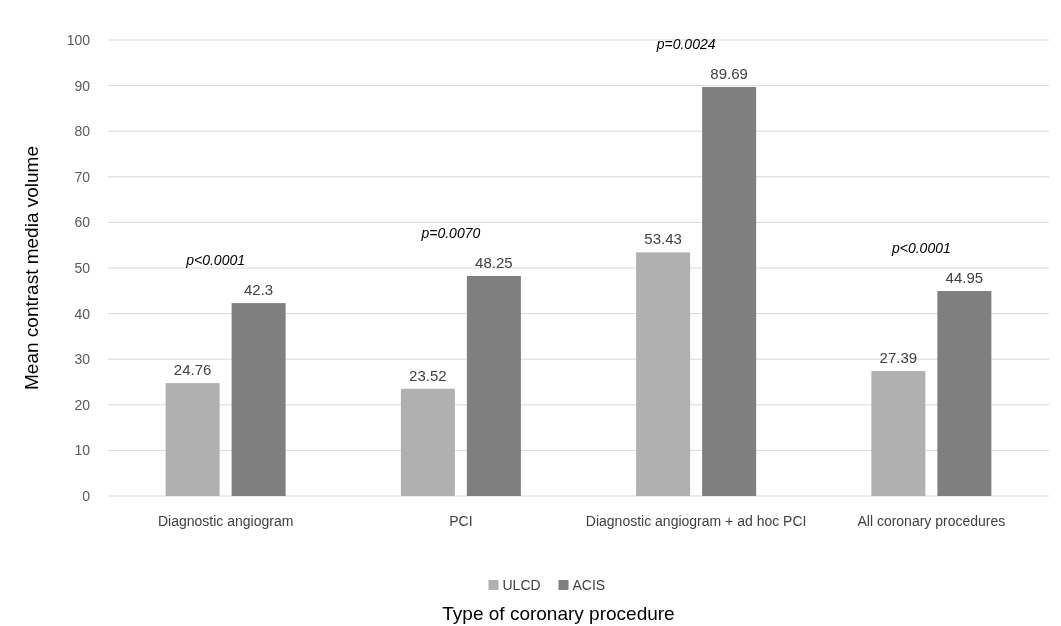 This screenshot has width=1061, height=626. I want to click on y-tick-label: 30, so click(82, 359).